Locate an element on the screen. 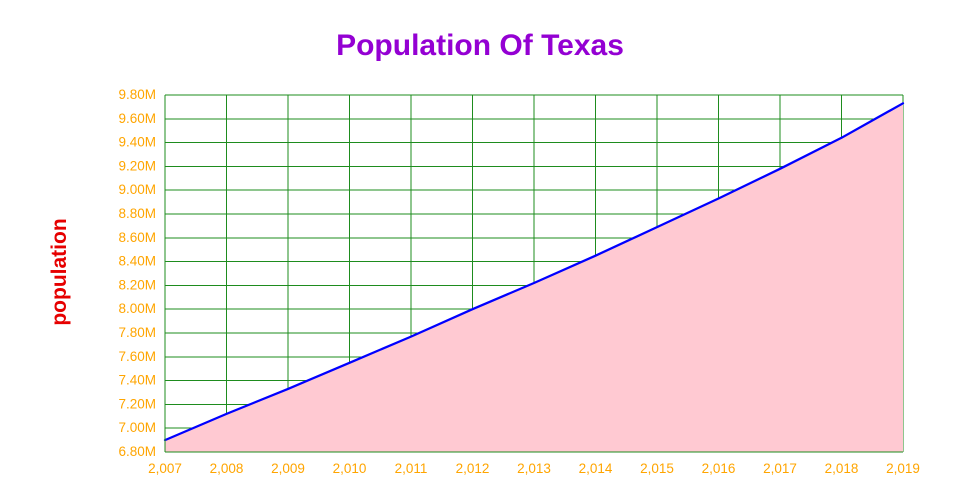  x-tick-label: 2,007 is located at coordinates (165, 468).